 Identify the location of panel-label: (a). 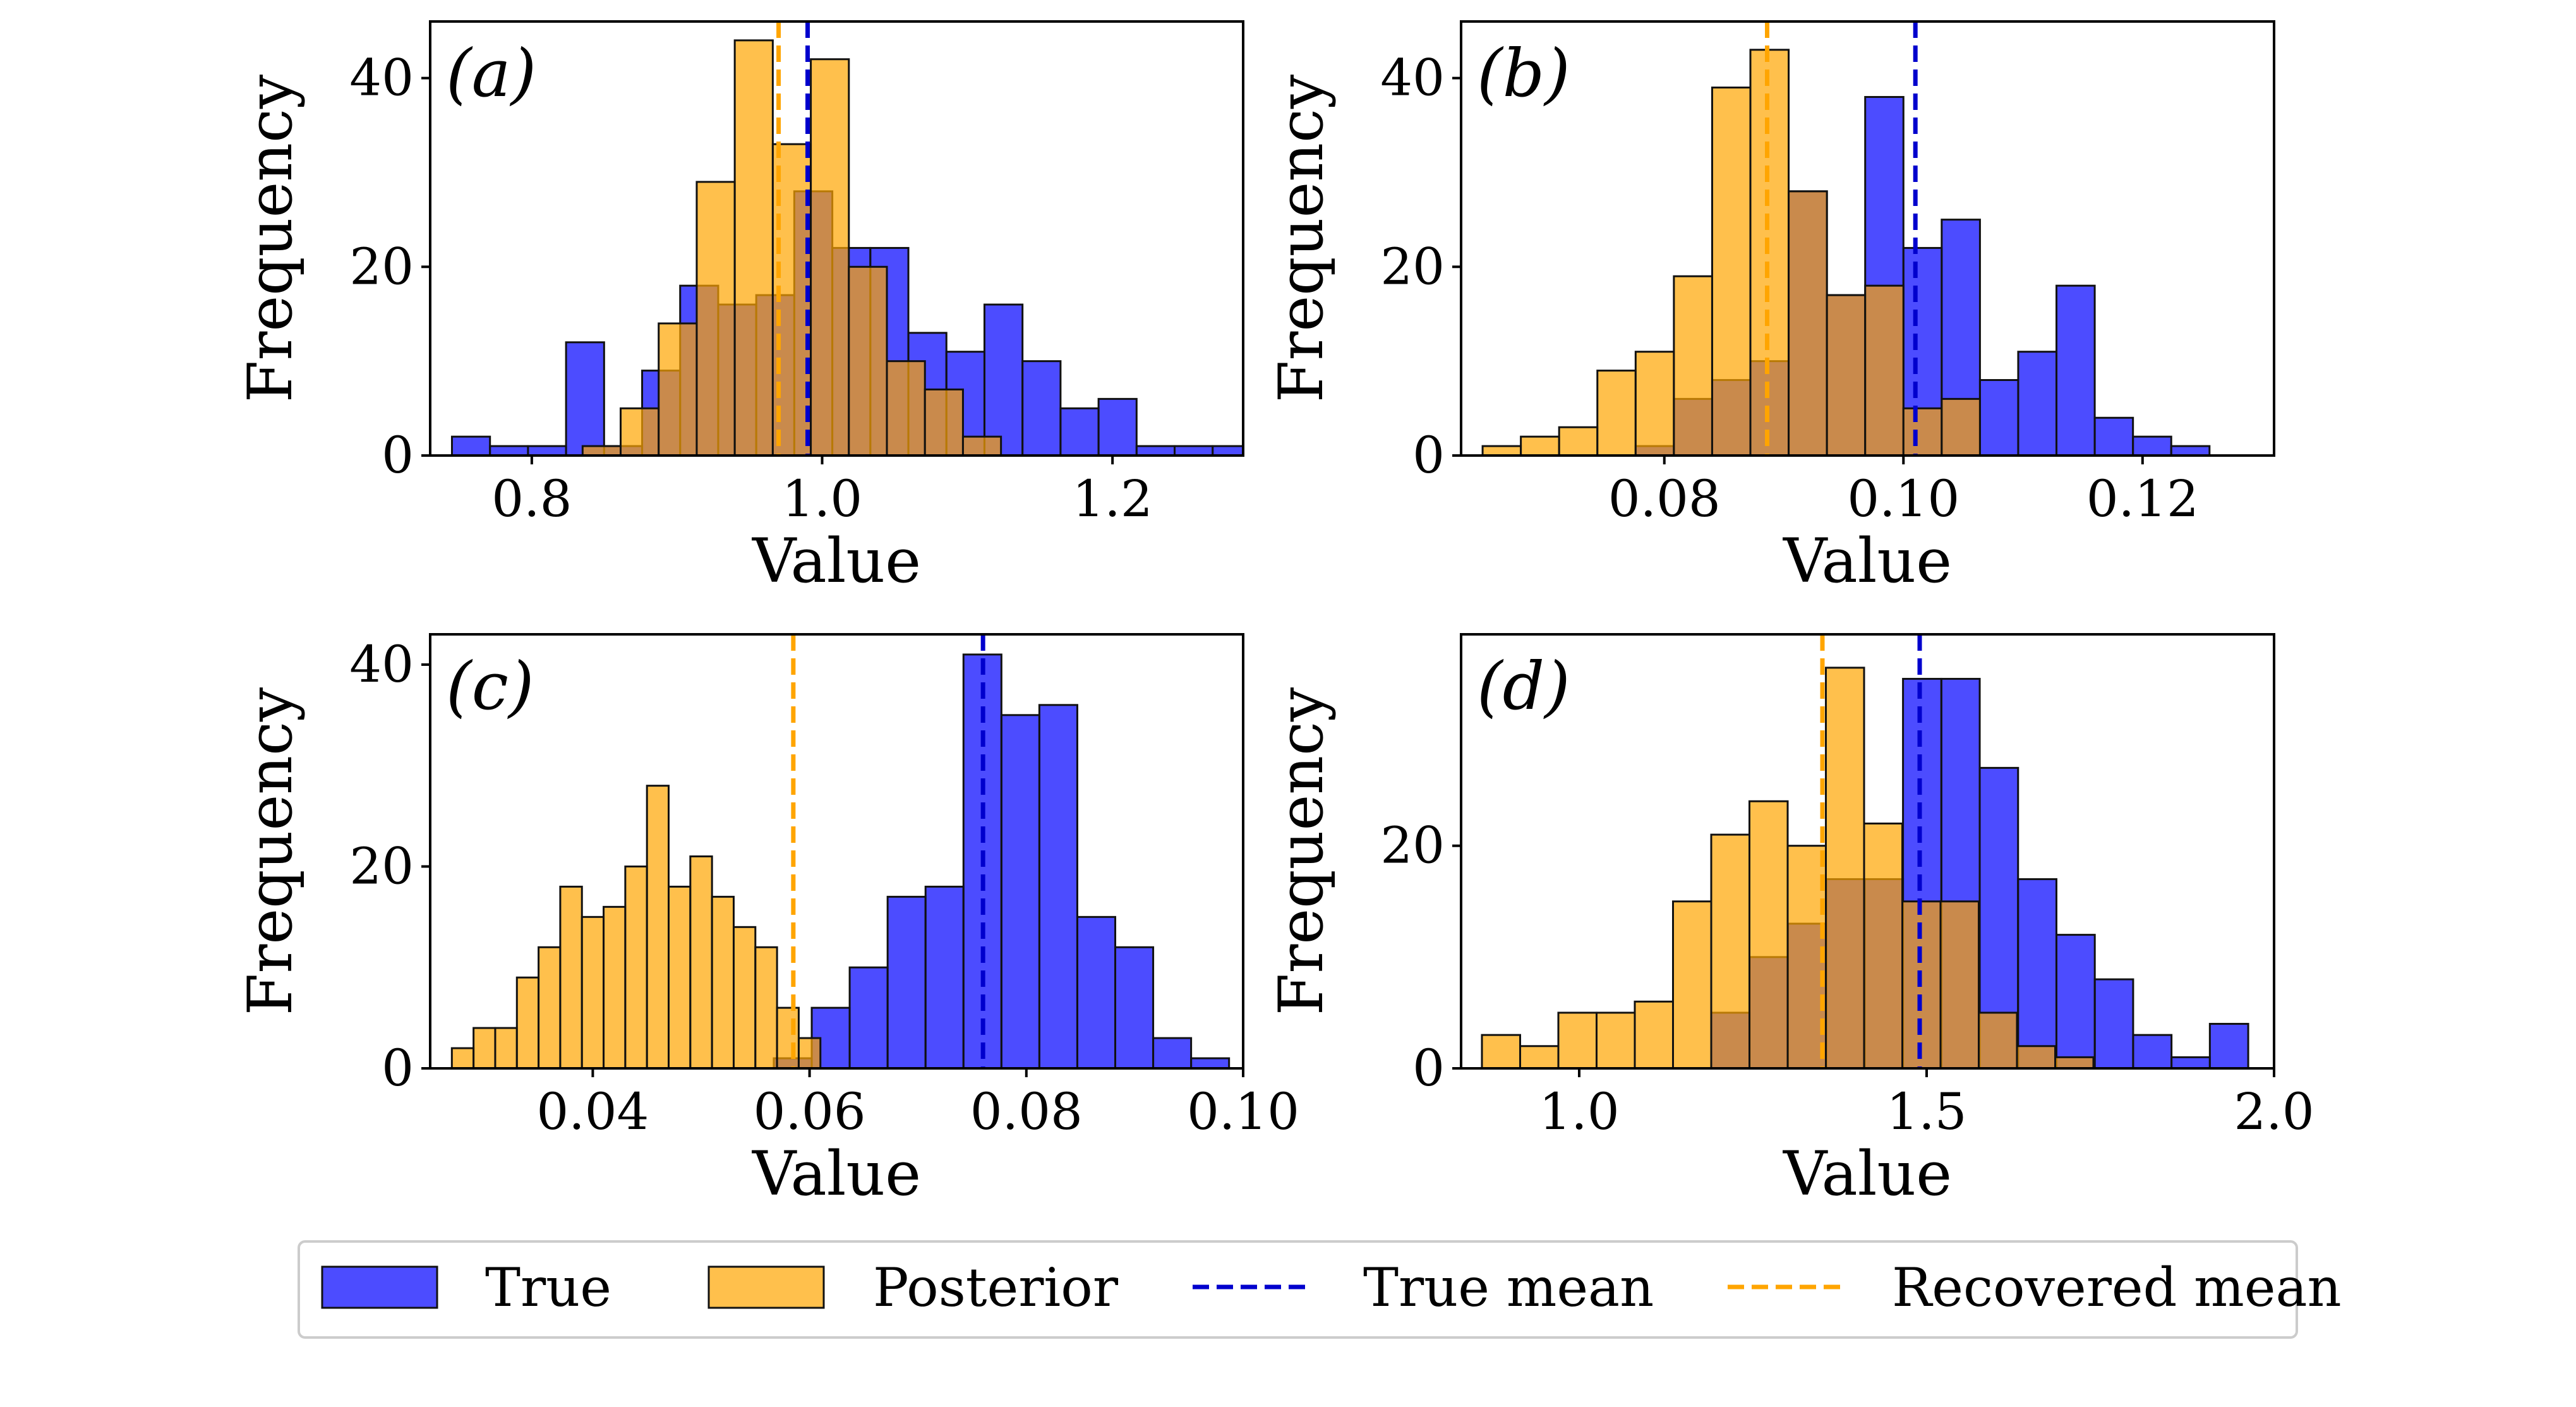
(491, 74).